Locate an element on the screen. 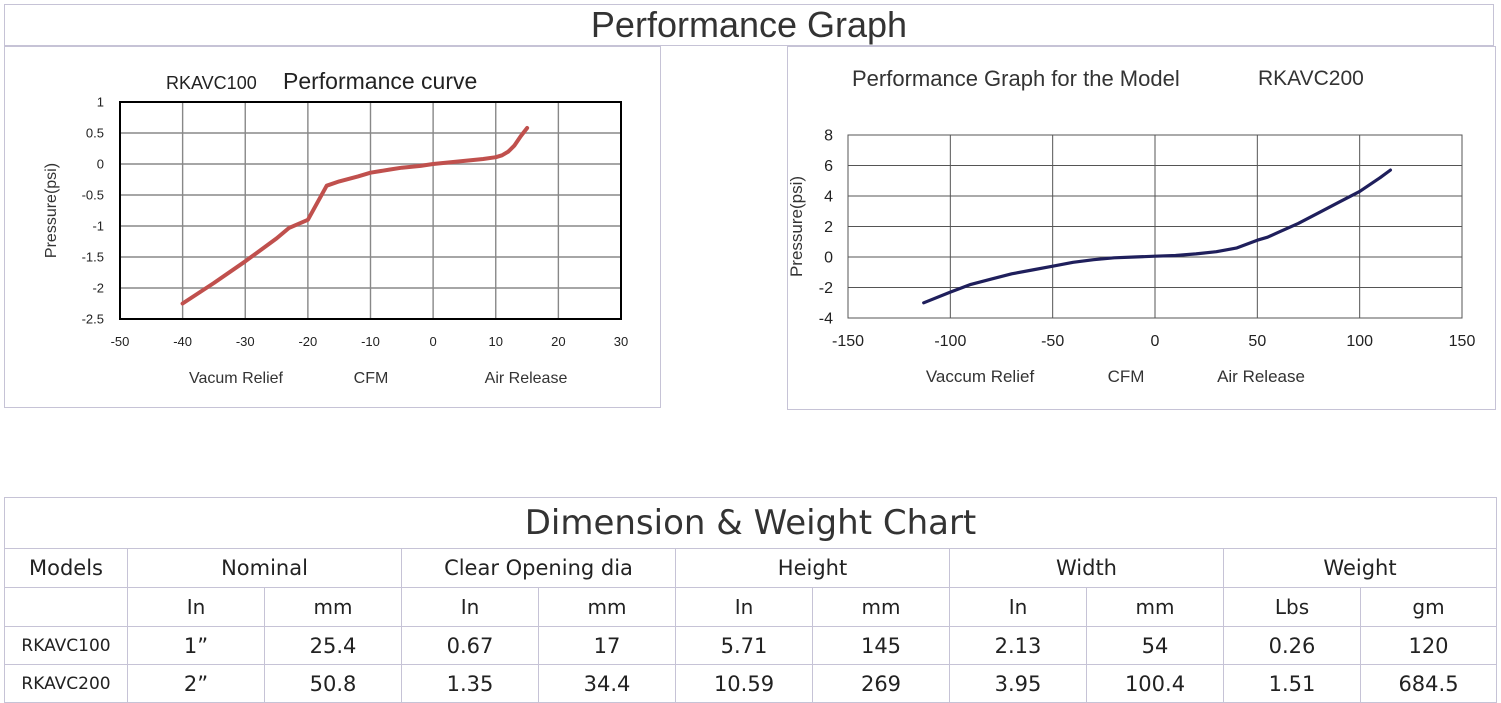 The image size is (1501, 703). value-cell: 34.4 is located at coordinates (607, 683).